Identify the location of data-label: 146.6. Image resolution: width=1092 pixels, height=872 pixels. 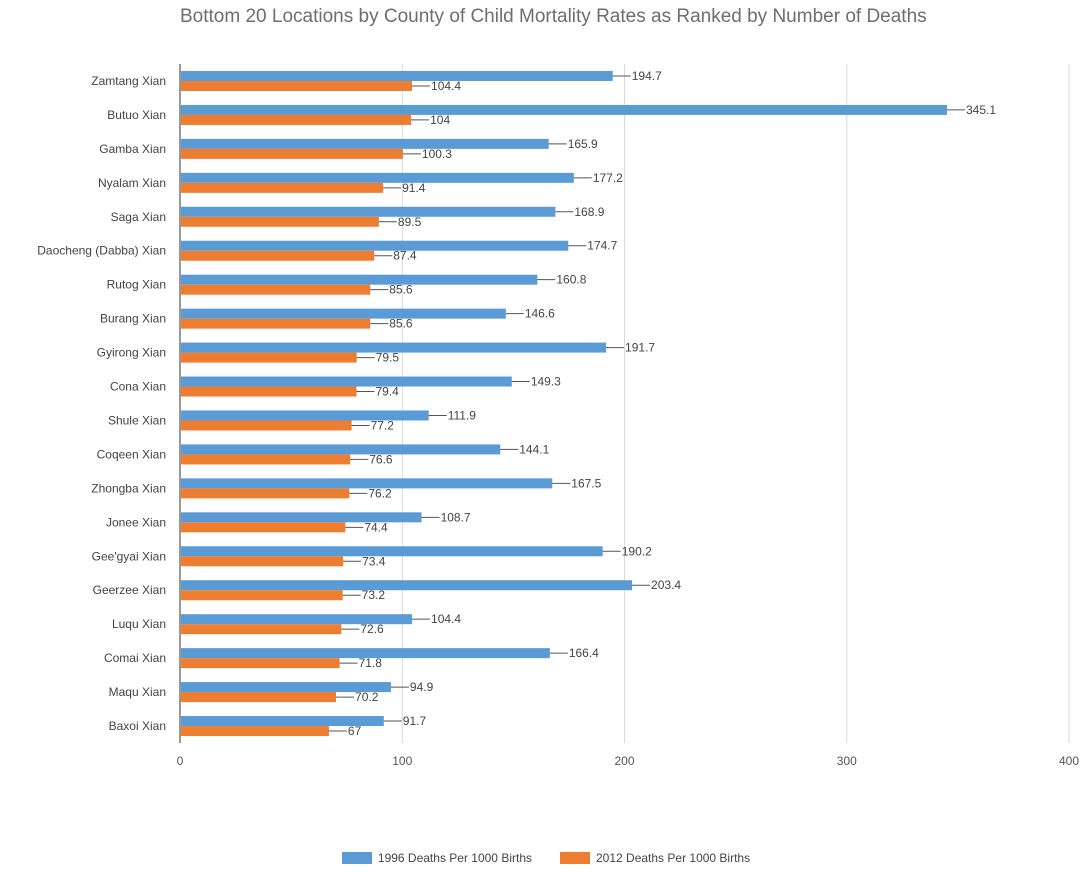
(540, 314).